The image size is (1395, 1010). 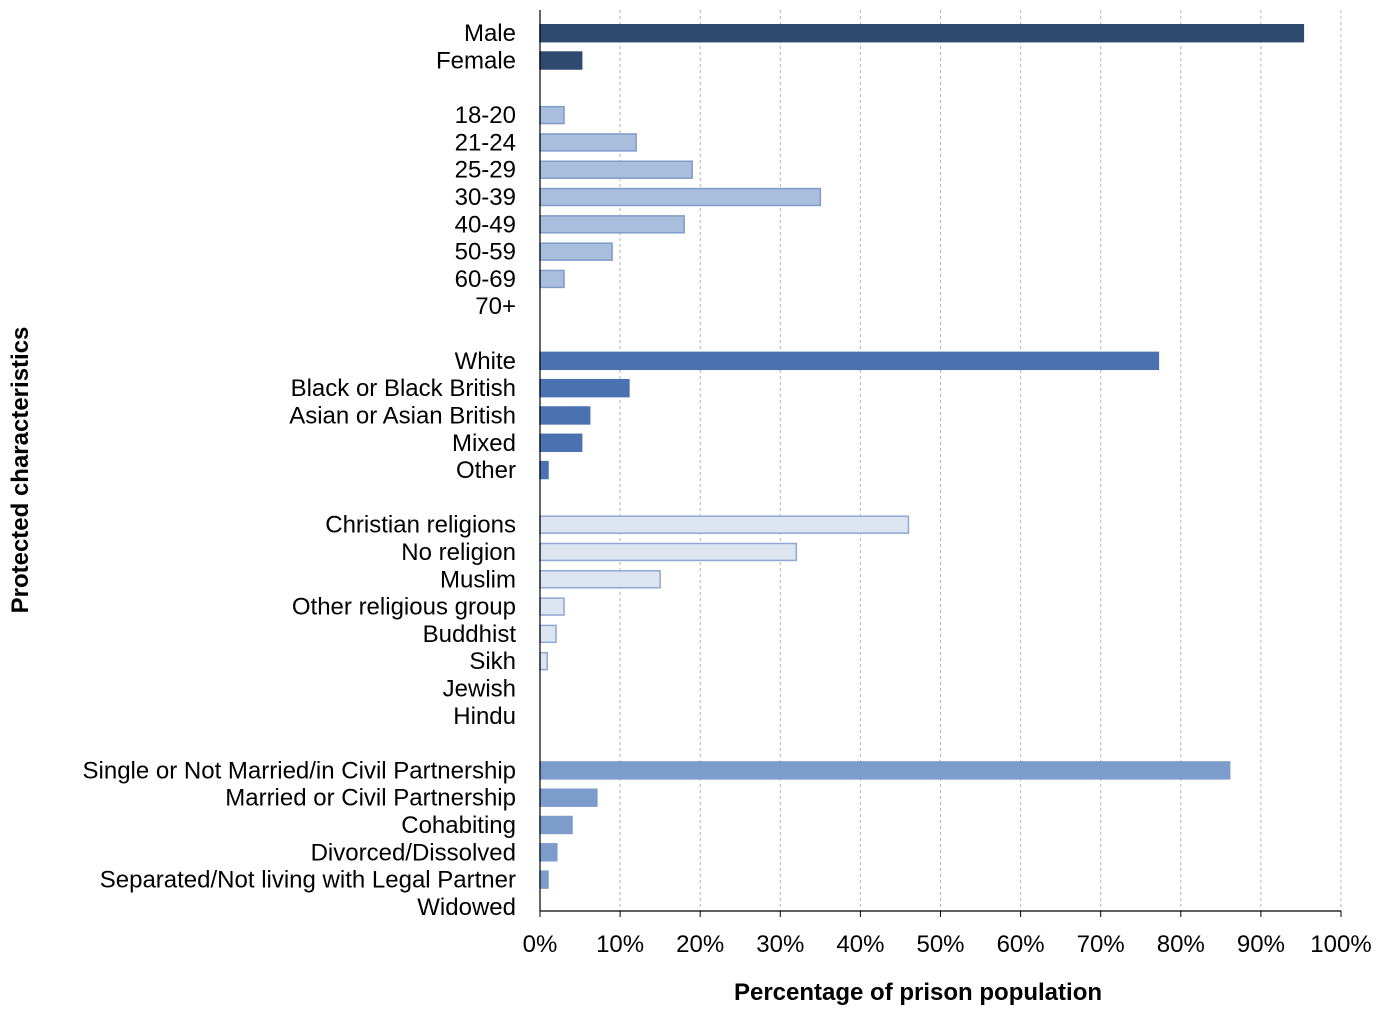 What do you see at coordinates (466, 907) in the screenshot?
I see `category-label: Widowed` at bounding box center [466, 907].